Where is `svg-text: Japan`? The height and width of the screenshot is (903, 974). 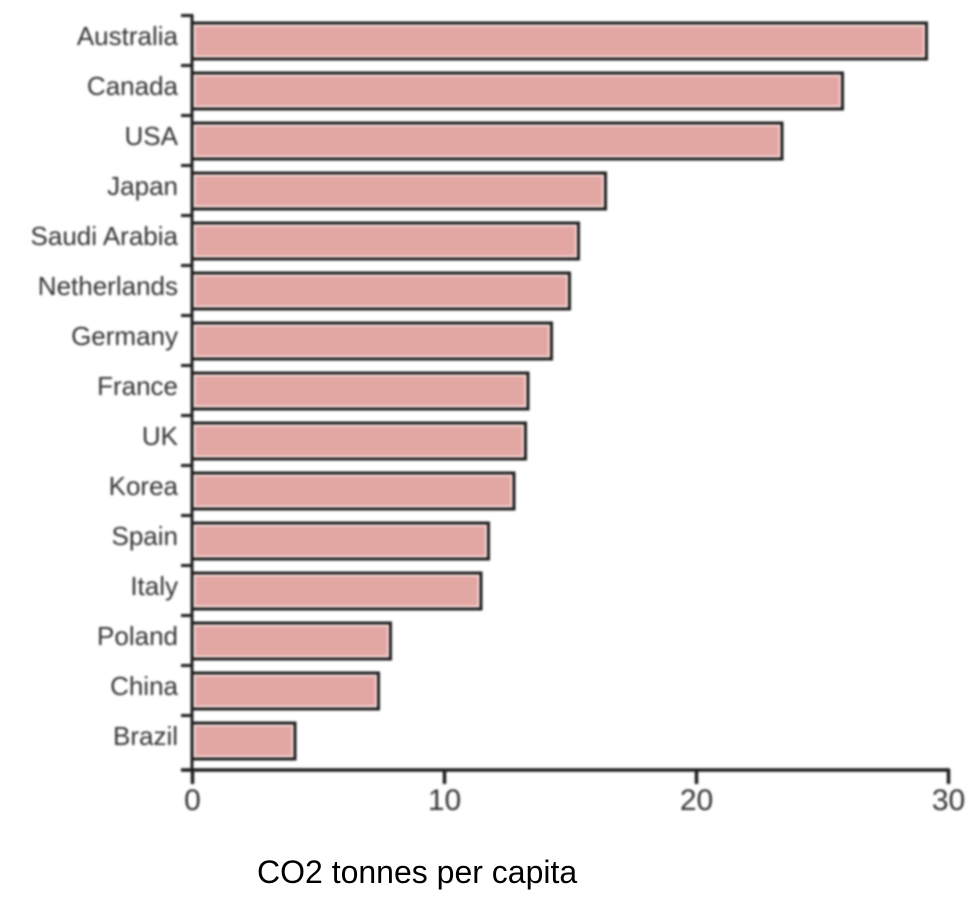
svg-text: Japan is located at coordinates (142, 186).